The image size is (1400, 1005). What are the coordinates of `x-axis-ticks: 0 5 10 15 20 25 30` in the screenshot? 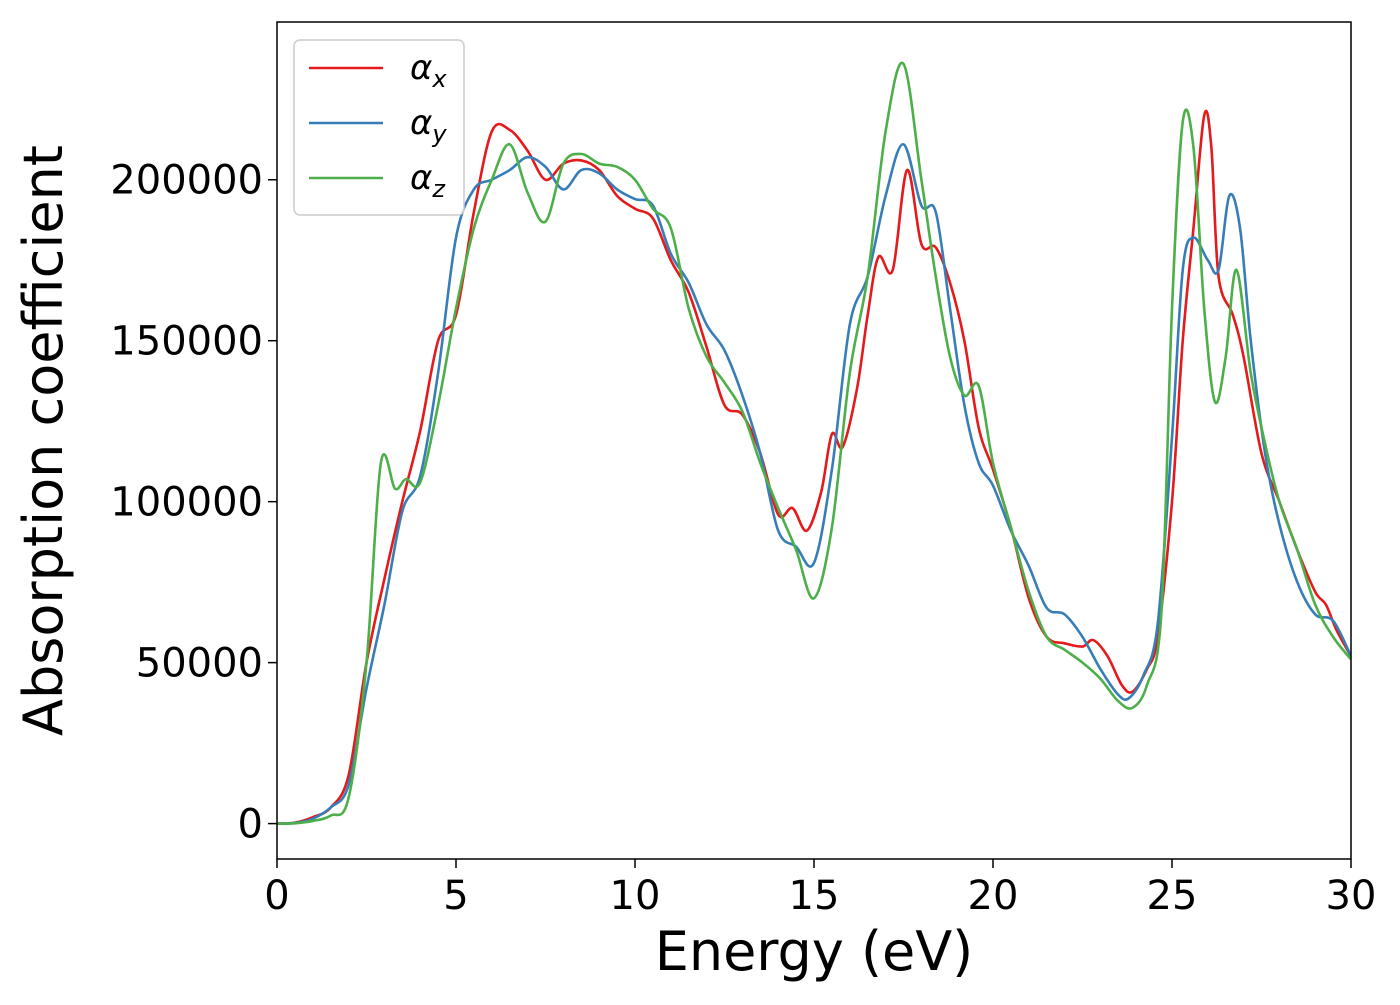 It's located at (820, 889).